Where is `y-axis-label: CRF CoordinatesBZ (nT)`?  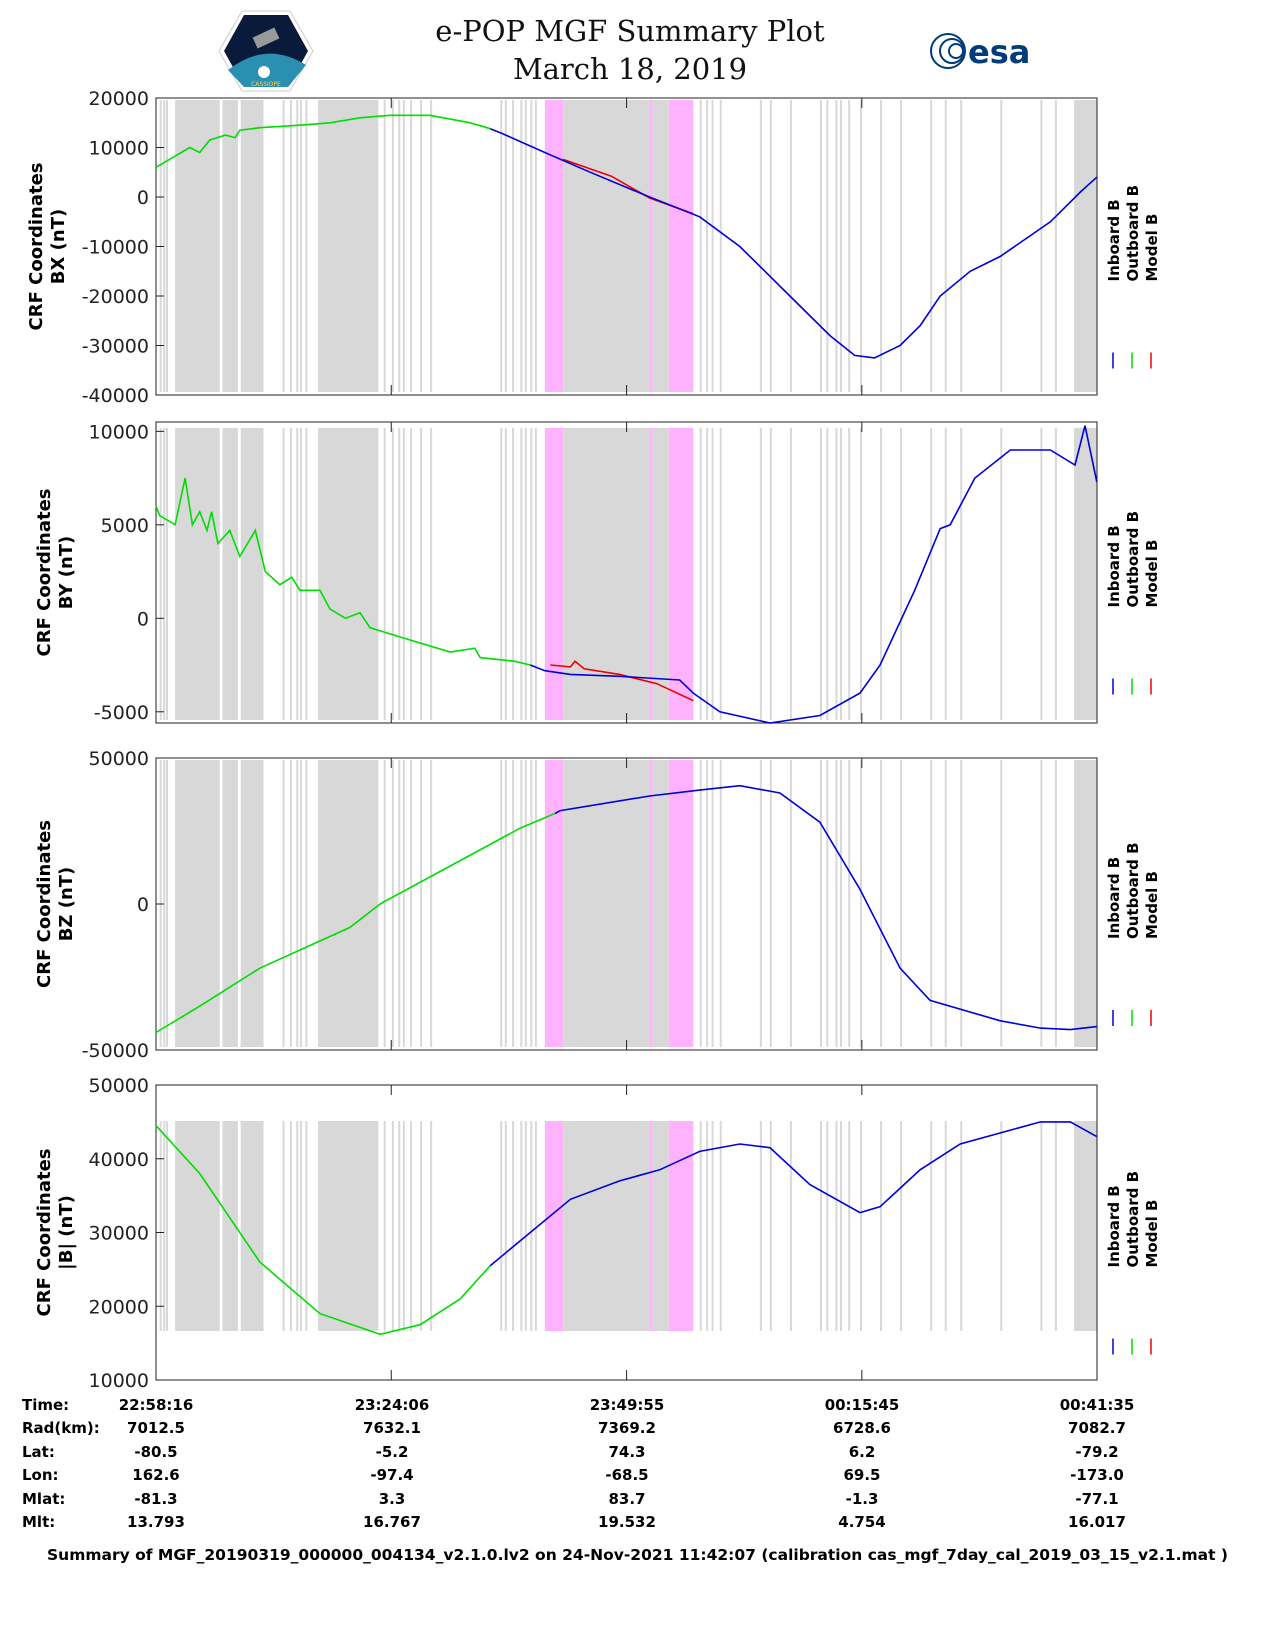
y-axis-label: CRF CoordinatesBZ (nT) is located at coordinates (55, 904).